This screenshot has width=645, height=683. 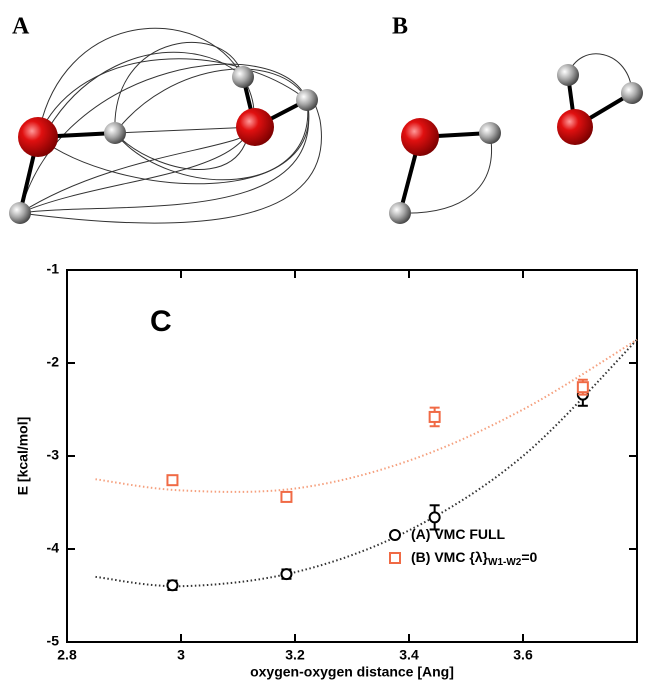 What do you see at coordinates (409, 655) in the screenshot?
I see `x-tick-label: 3.4` at bounding box center [409, 655].